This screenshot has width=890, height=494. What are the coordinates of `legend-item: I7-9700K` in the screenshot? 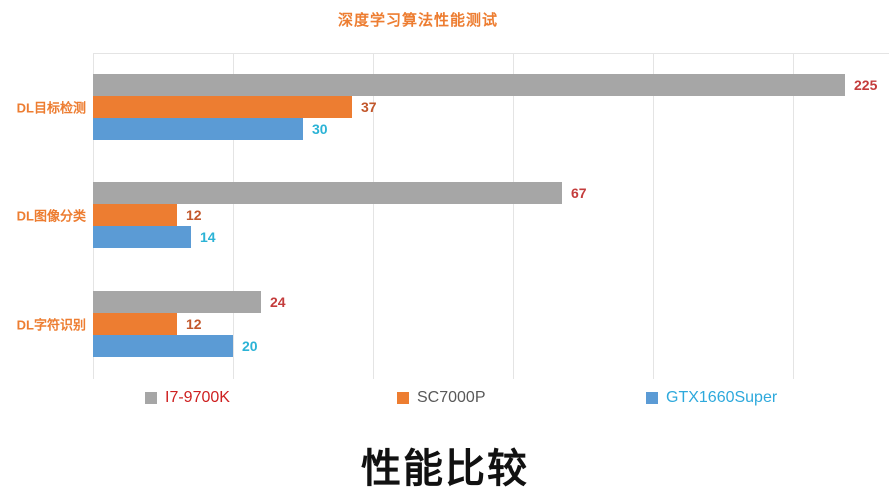 It's located at (187, 398).